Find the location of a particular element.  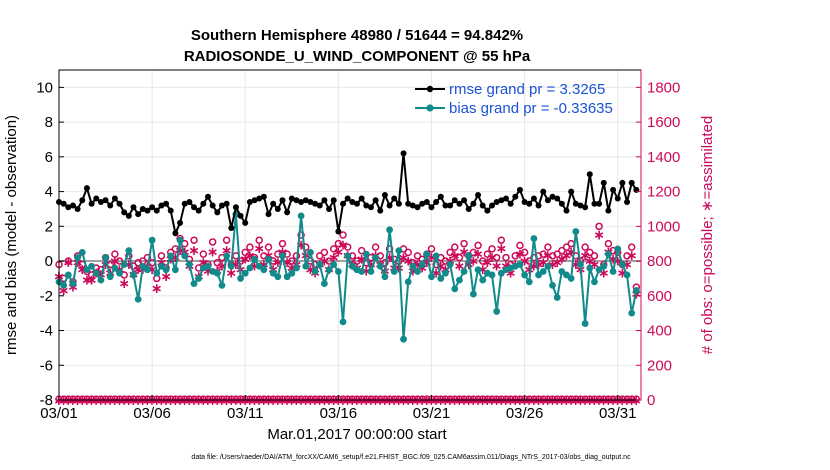

x-tick-label: 03/21 is located at coordinates (432, 413).